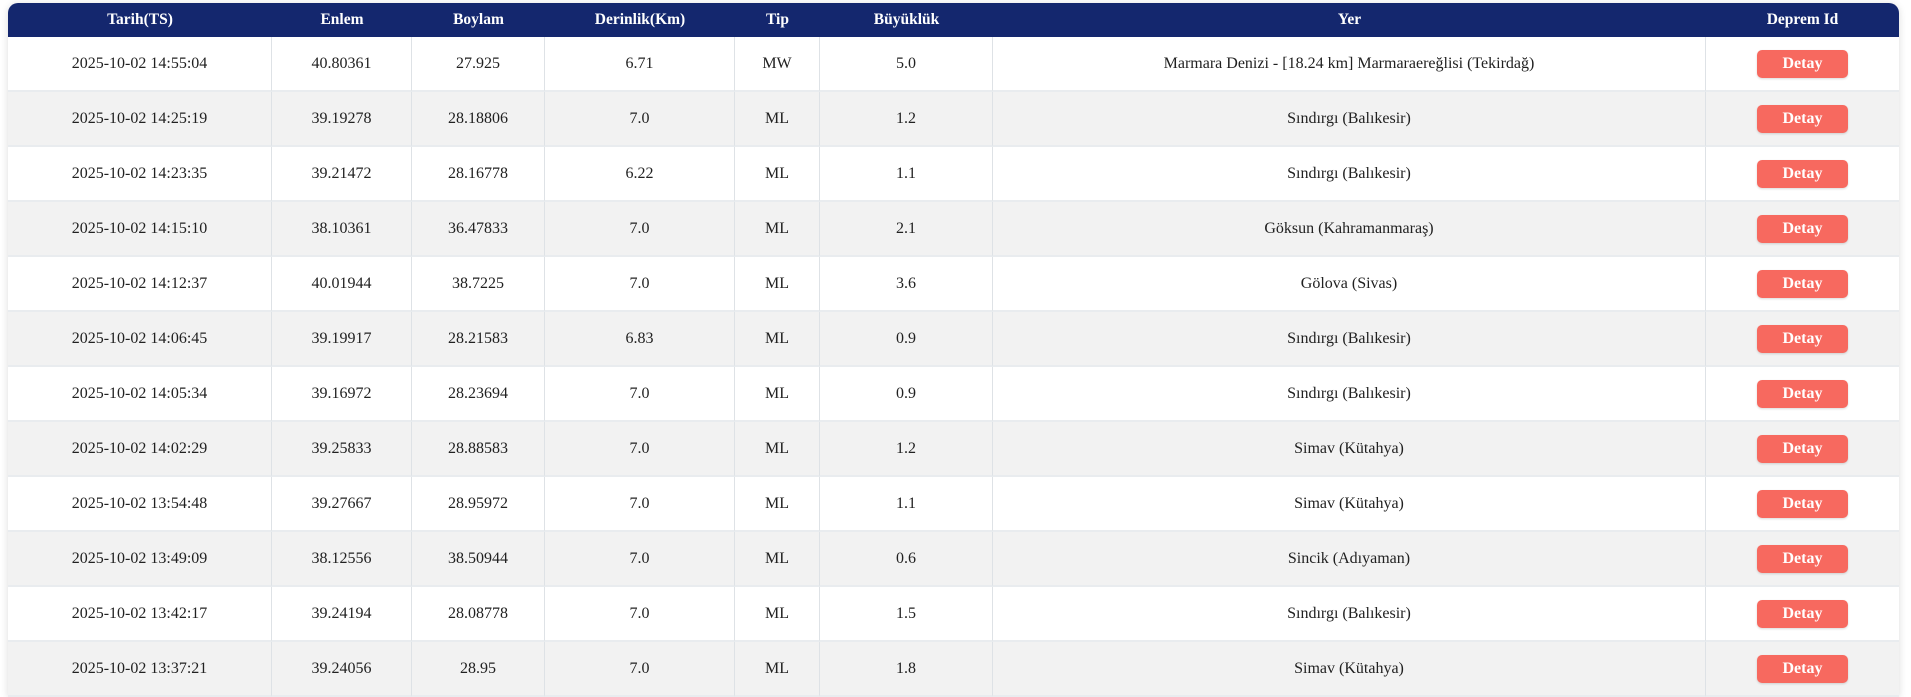 This screenshot has height=697, width=1911. What do you see at coordinates (342, 669) in the screenshot?
I see `cell-enlem: 39.24056` at bounding box center [342, 669].